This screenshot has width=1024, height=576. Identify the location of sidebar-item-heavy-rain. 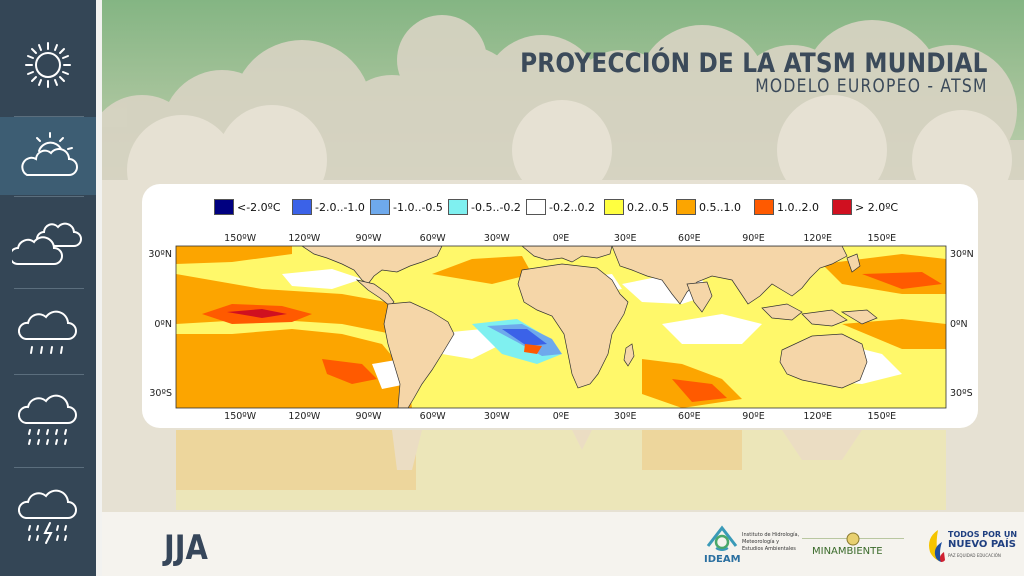
(48, 420).